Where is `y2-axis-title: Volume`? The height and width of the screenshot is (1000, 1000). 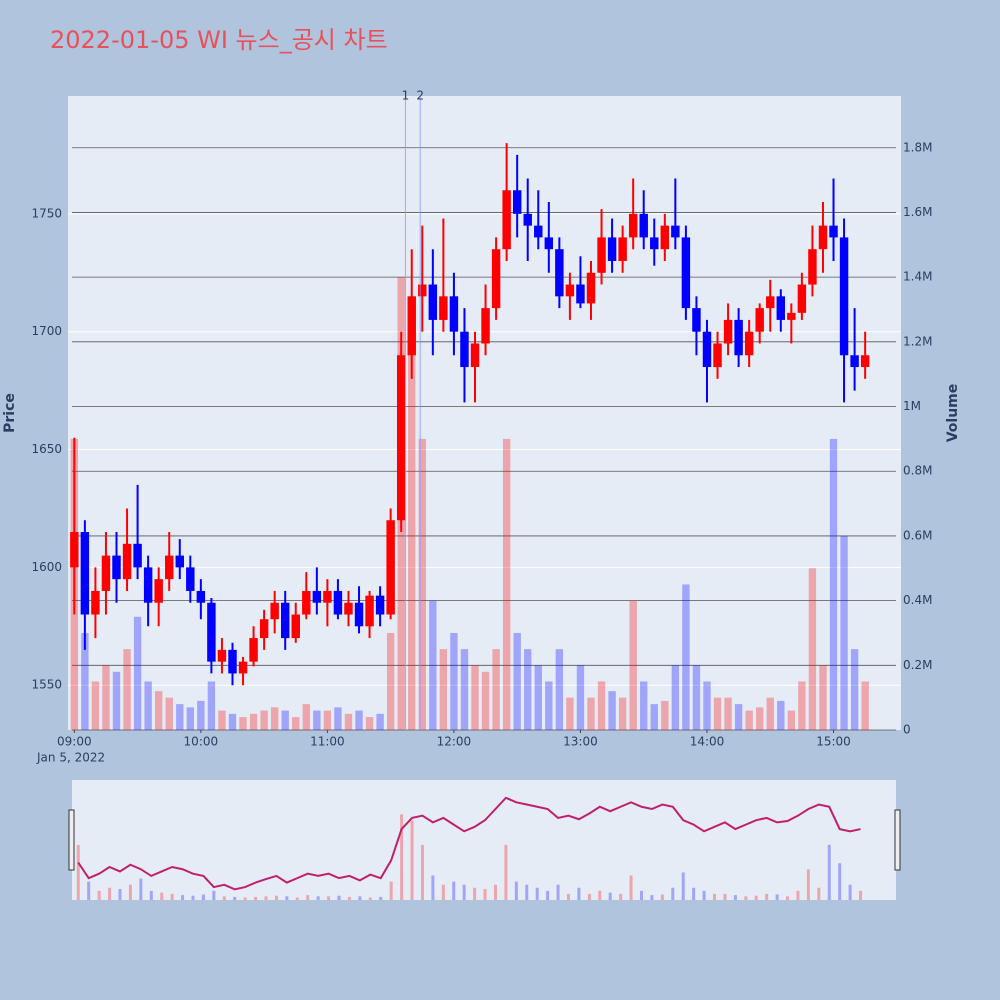
y2-axis-title: Volume is located at coordinates (953, 413).